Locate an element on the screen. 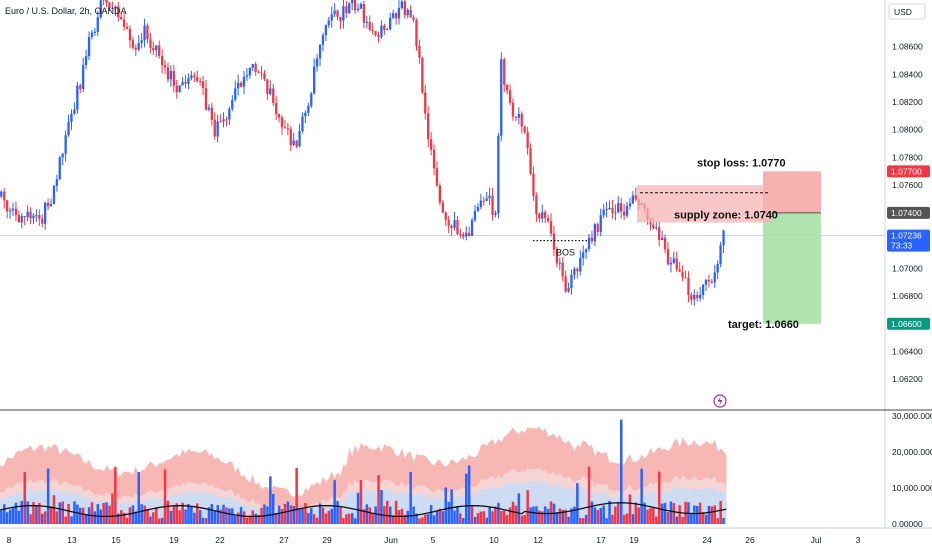 Image resolution: width=932 pixels, height=550 pixels. time-axis-label: 19 is located at coordinates (634, 540).